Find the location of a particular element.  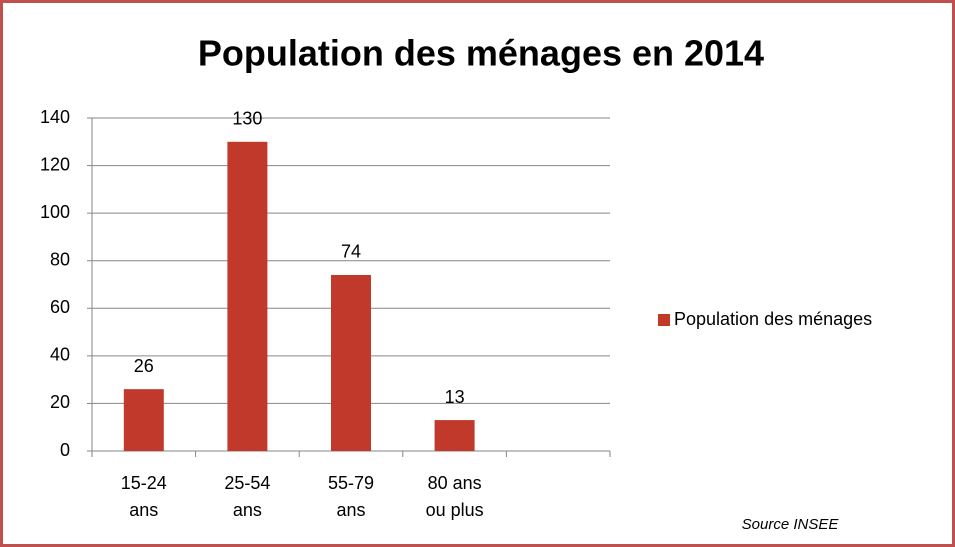

y-tick-label: 20 is located at coordinates (60, 402).